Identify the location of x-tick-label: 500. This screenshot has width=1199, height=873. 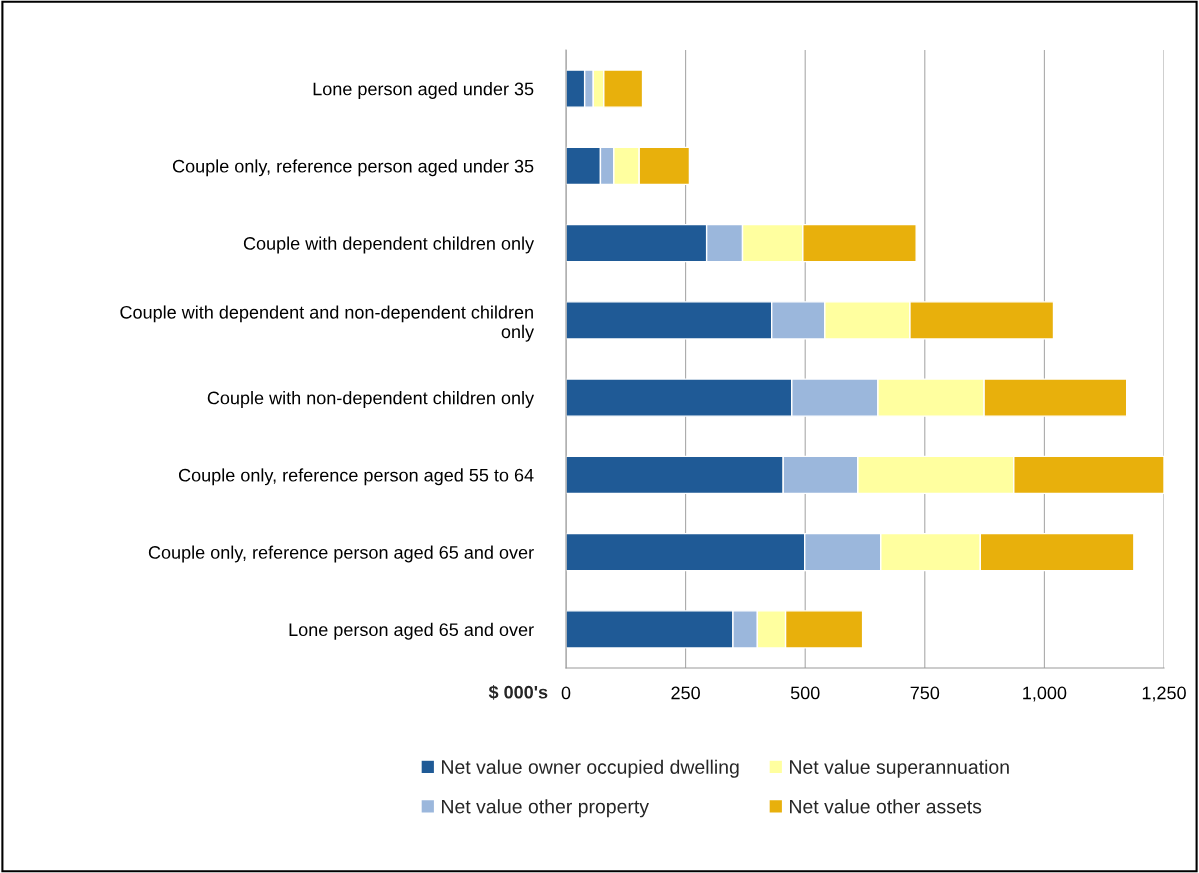
(805, 693).